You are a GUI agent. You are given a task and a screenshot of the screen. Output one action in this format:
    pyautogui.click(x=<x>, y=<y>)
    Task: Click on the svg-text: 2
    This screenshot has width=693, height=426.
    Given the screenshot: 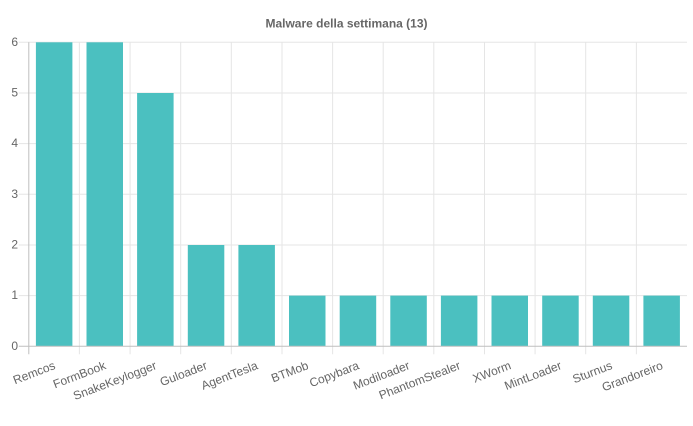 What is the action you would take?
    pyautogui.click(x=14, y=245)
    